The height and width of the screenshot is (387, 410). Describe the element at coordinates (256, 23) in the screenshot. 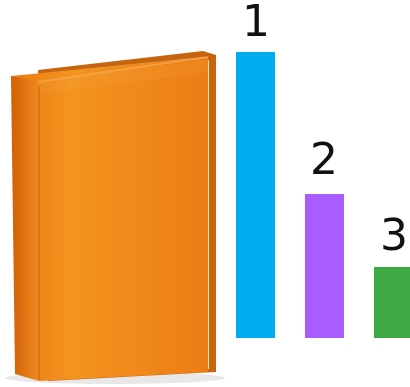

I see `bar-label-1: 1` at that location.